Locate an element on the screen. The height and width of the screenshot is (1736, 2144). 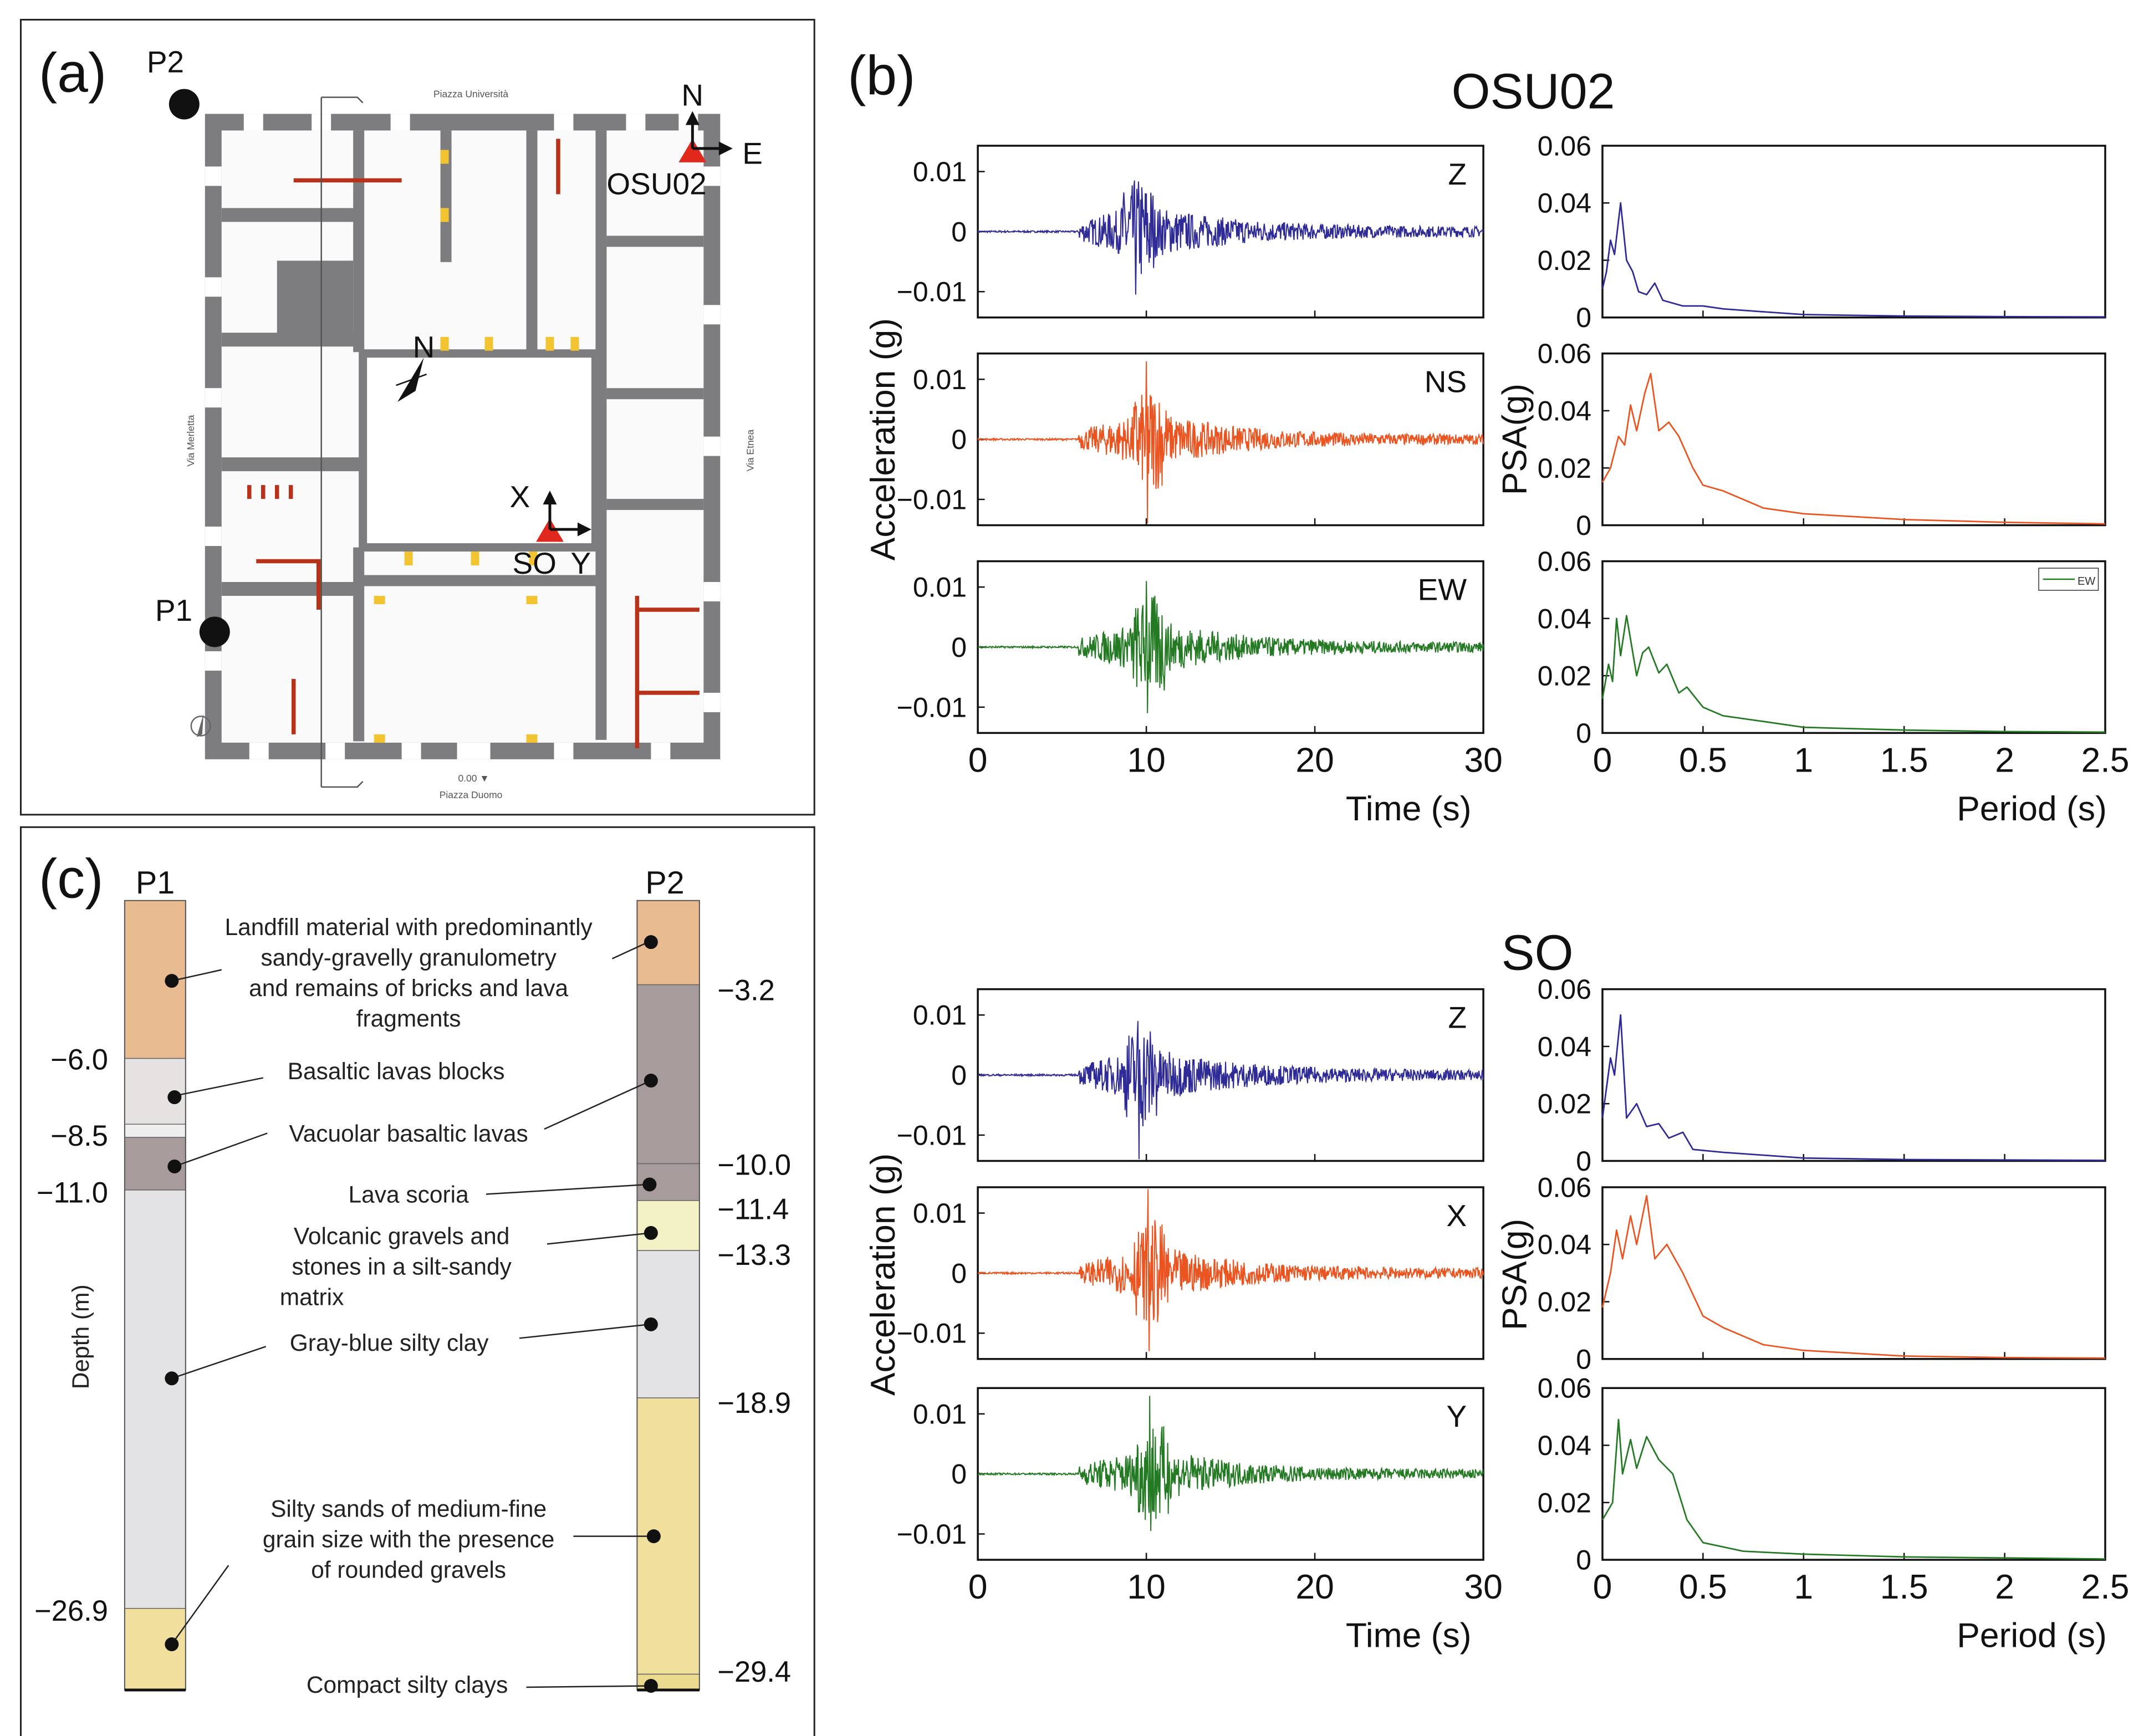
partitions is located at coordinates (473, 443).